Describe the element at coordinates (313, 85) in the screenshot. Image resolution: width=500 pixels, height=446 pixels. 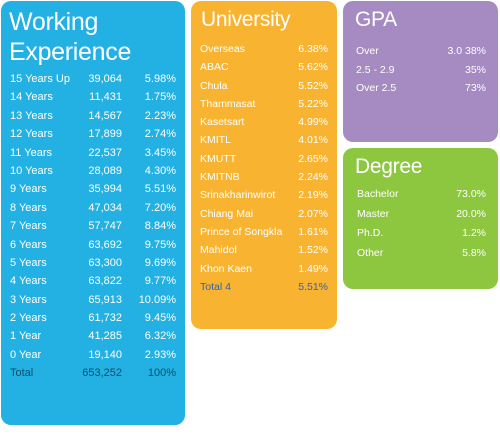
I see `row-percent: 5.52%` at that location.